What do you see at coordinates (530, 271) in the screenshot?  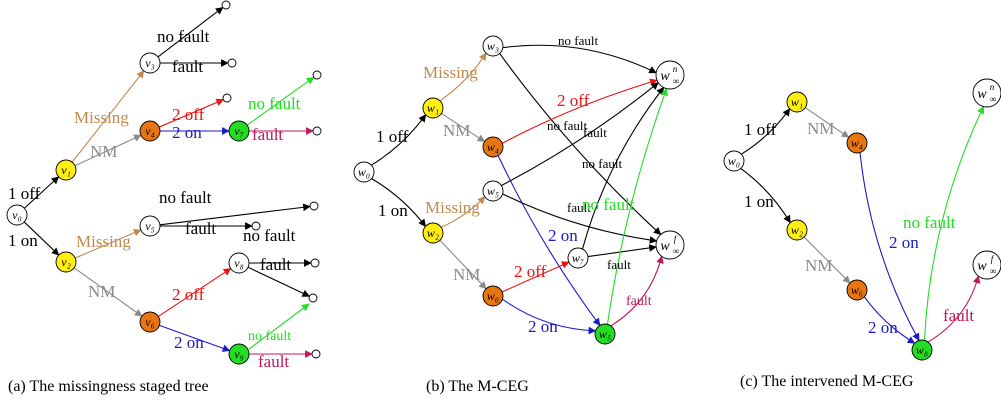 I see `label-b-2off-w6: 2 off` at bounding box center [530, 271].